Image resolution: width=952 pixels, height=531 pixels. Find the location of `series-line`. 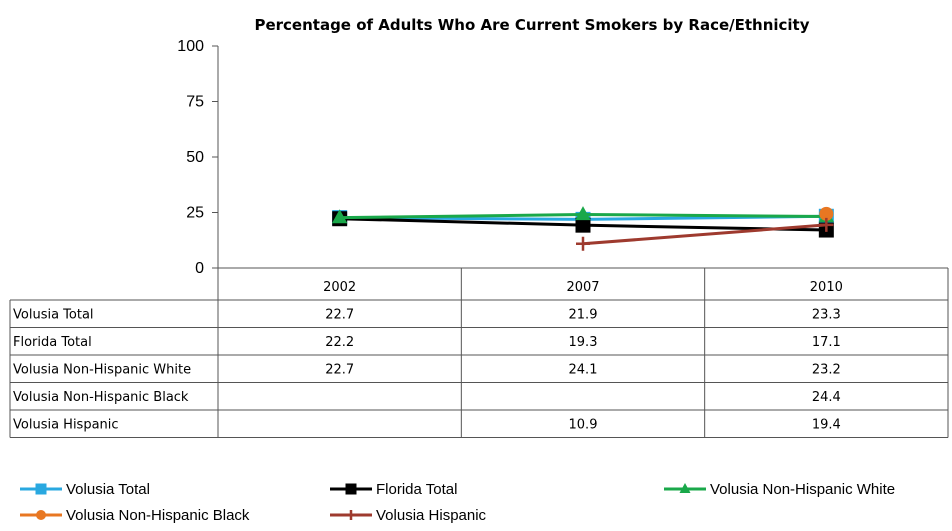

series-line is located at coordinates (704, 234).